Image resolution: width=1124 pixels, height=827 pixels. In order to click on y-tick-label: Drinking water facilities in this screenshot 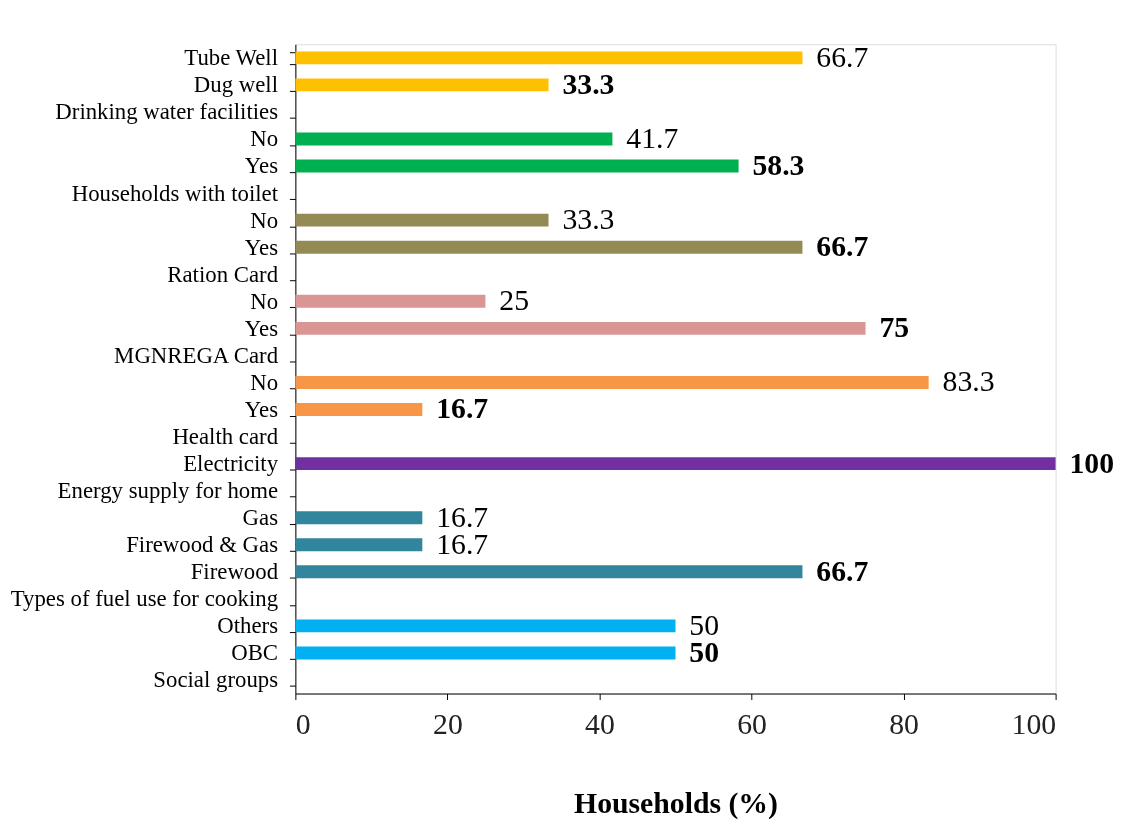, I will do `click(167, 112)`.